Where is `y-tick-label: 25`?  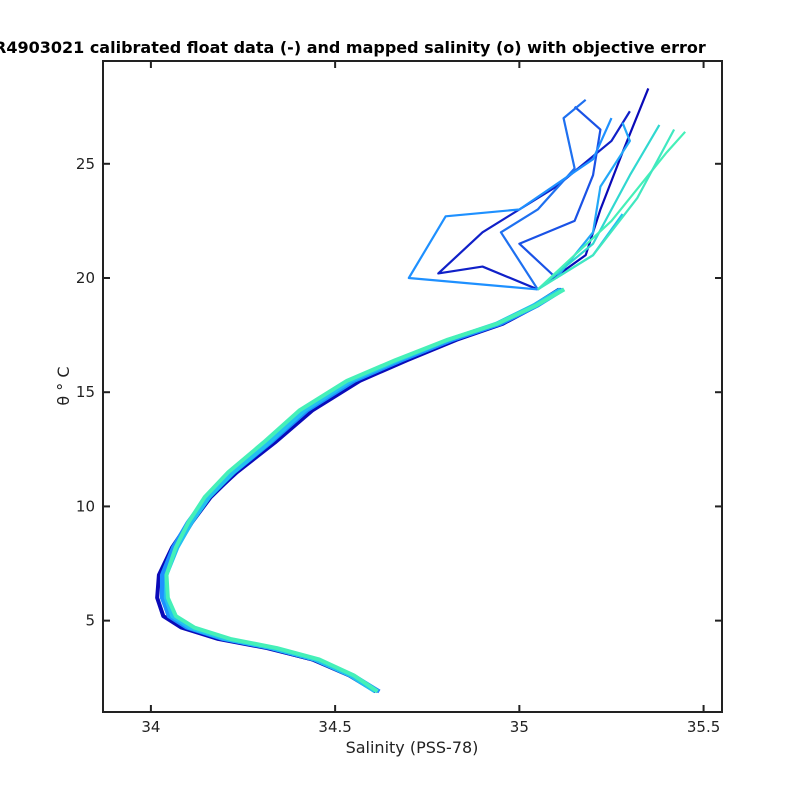 y-tick-label: 25 is located at coordinates (85, 164).